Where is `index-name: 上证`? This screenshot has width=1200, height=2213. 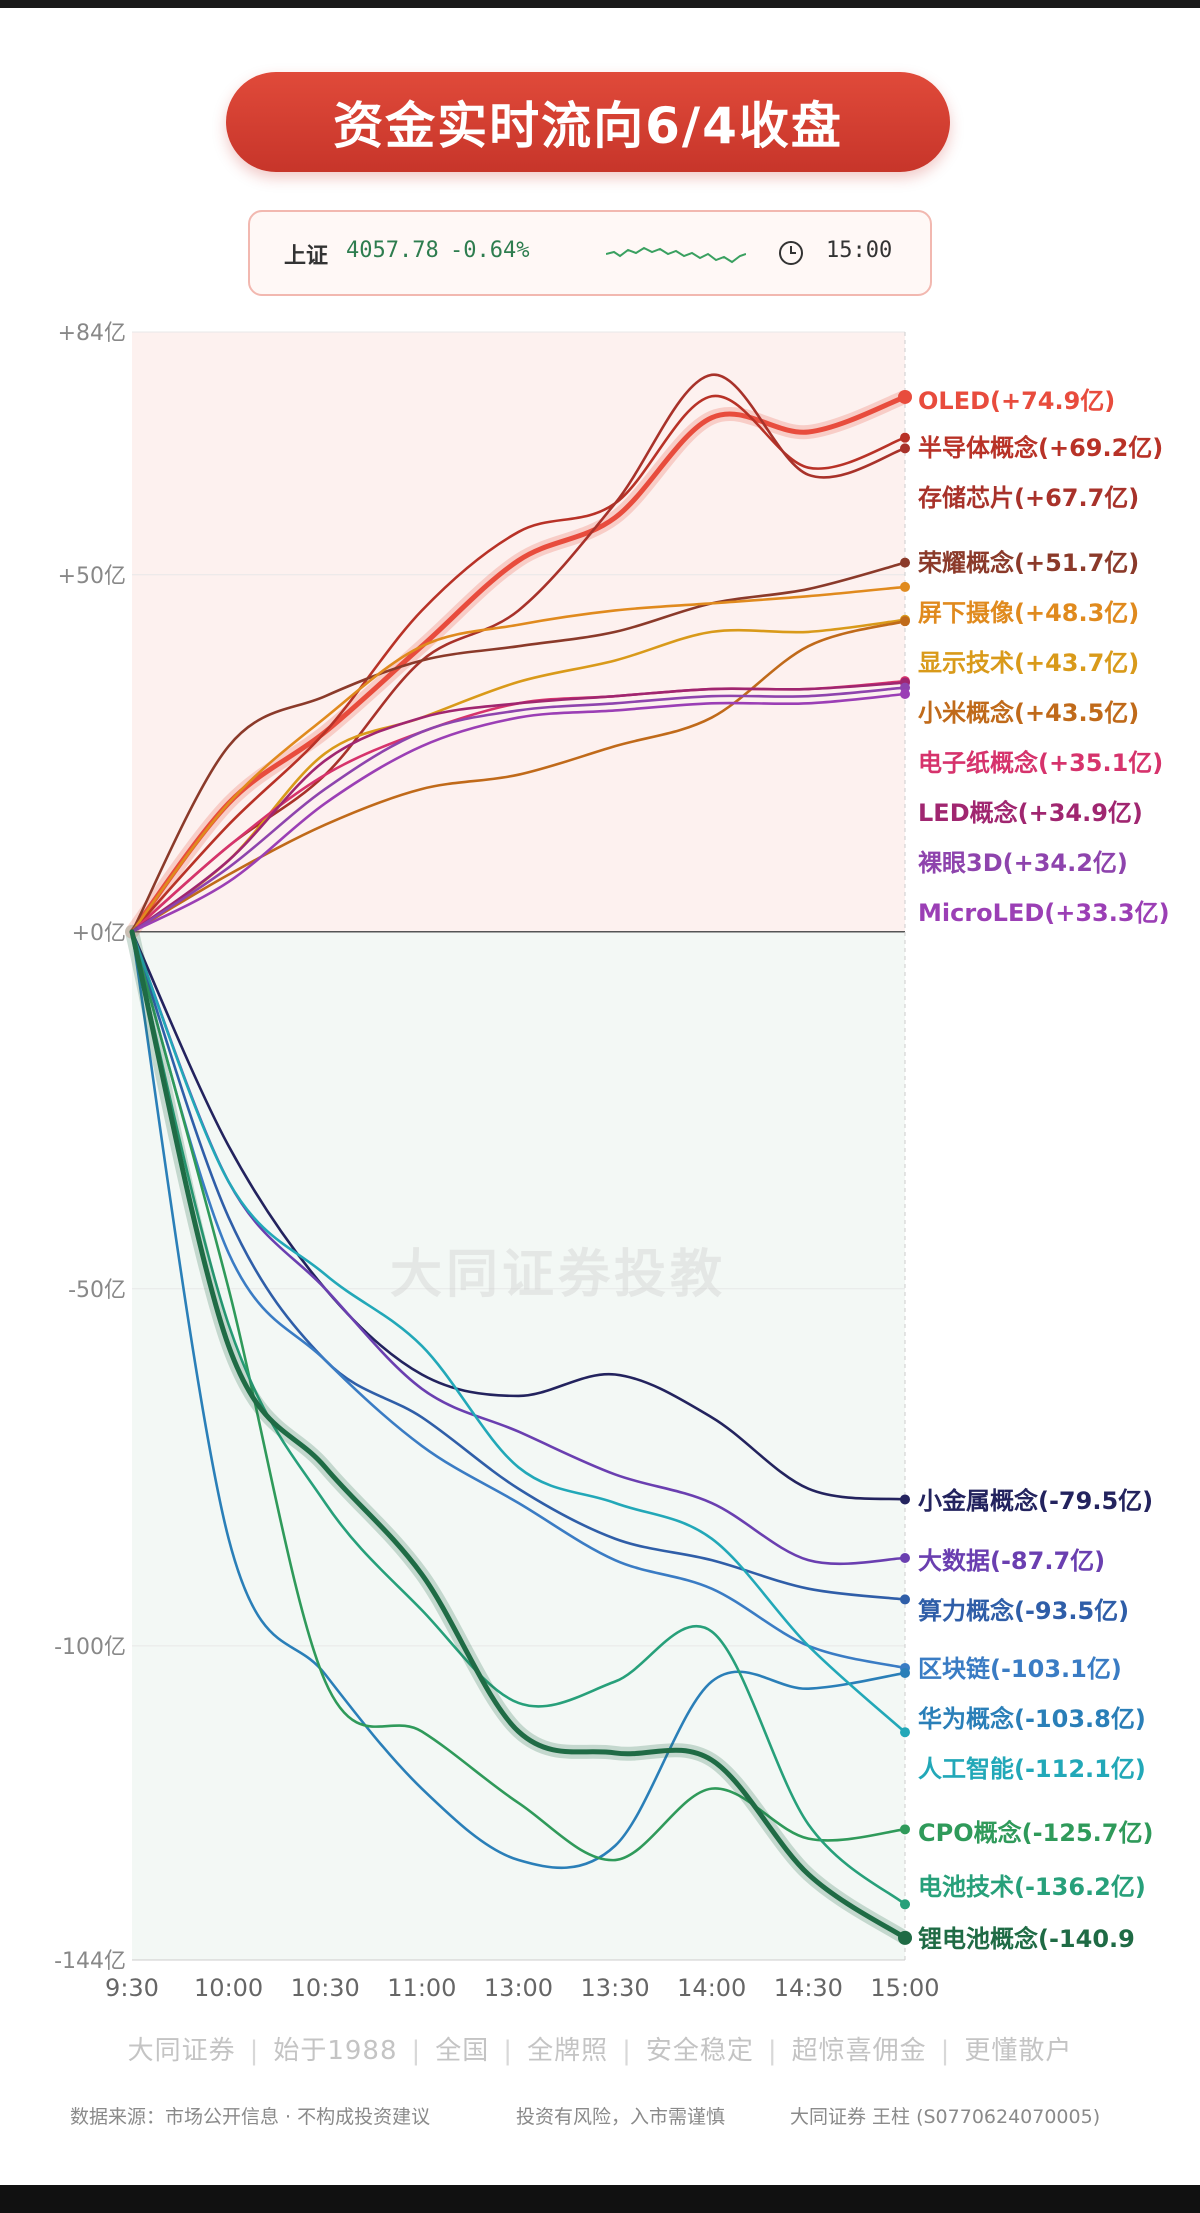 index-name: 上证 is located at coordinates (306, 256).